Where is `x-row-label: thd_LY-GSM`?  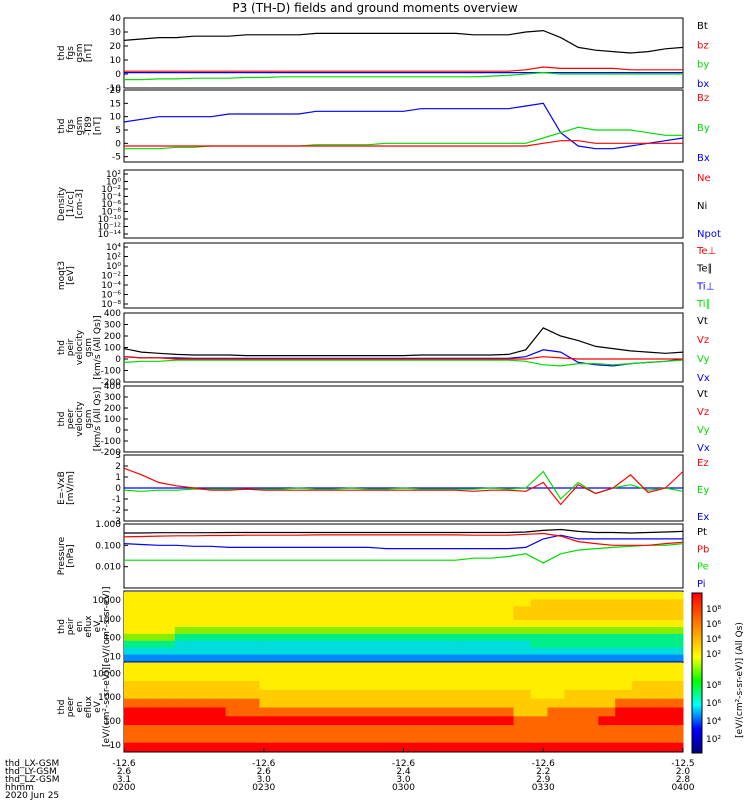 x-row-label: thd_LY-GSM is located at coordinates (31, 772).